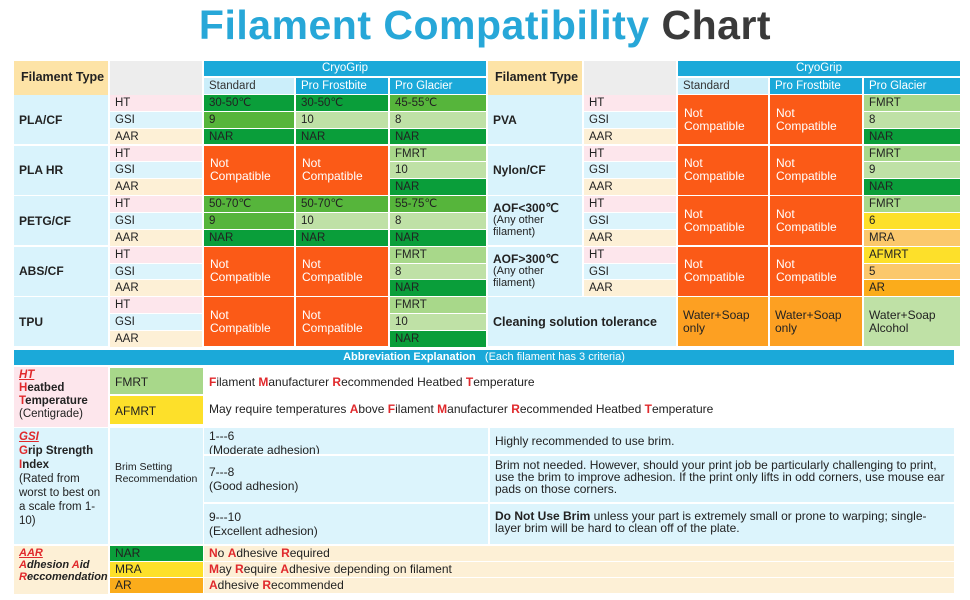  Describe the element at coordinates (535, 170) in the screenshot. I see `filament-nylon_cf: Nylon/CF` at that location.